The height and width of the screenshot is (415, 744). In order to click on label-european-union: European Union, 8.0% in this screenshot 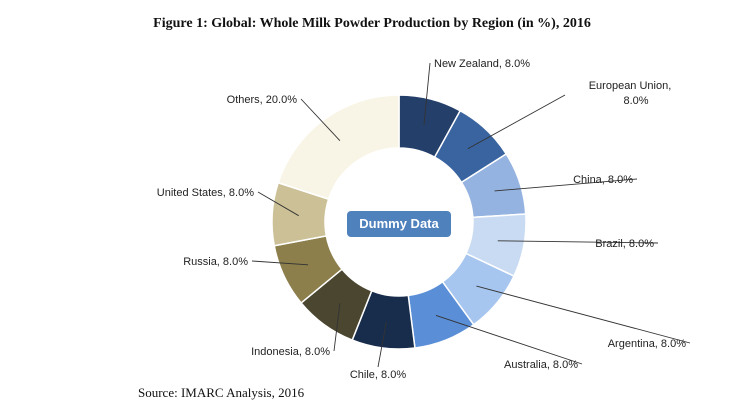, I will do `click(630, 93)`.